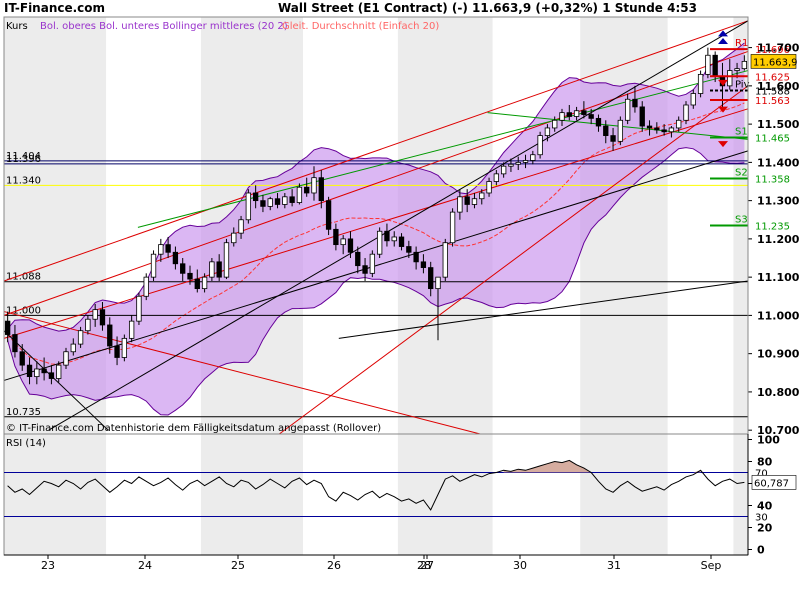  I want to click on rsi-value-box, so click(774, 482).